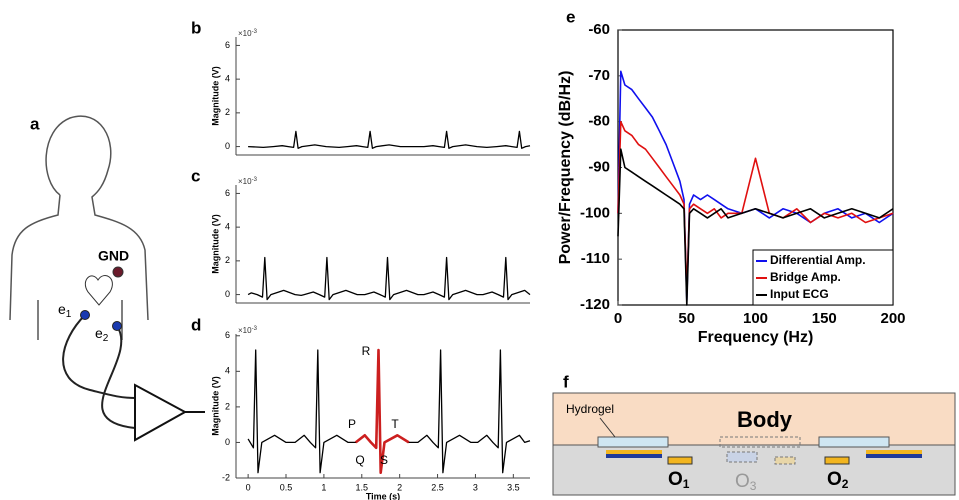  What do you see at coordinates (824, 318) in the screenshot?
I see `x-tick-label: 150` at bounding box center [824, 318].